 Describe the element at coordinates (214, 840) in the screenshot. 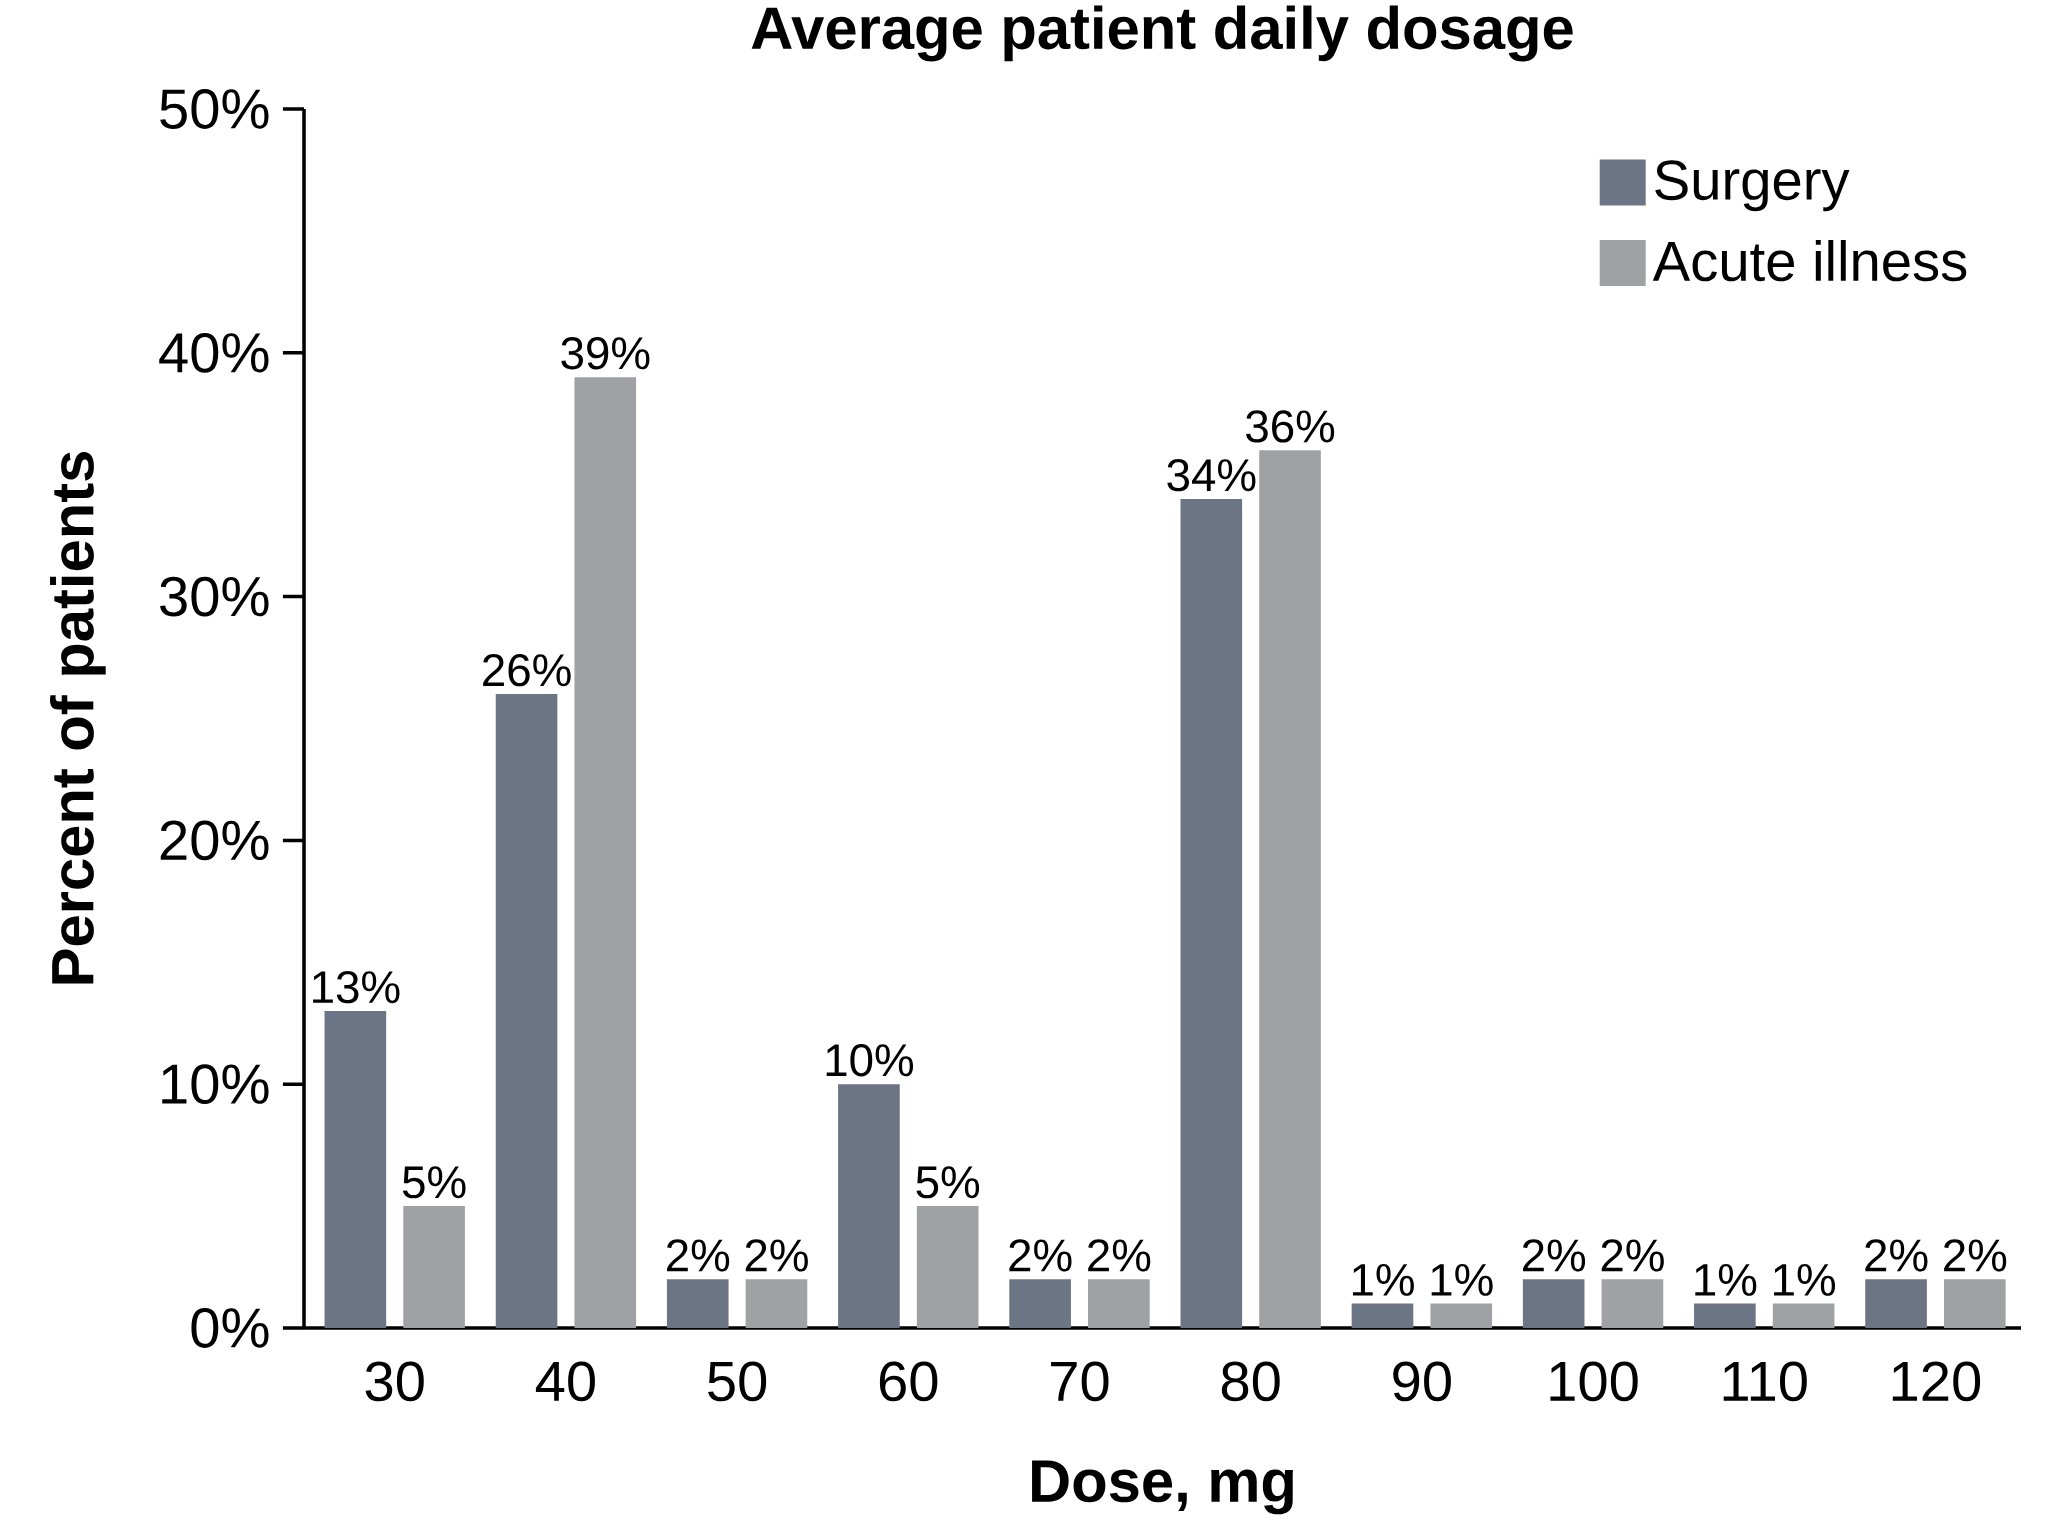

I see `y-tick-label: 20%` at that location.